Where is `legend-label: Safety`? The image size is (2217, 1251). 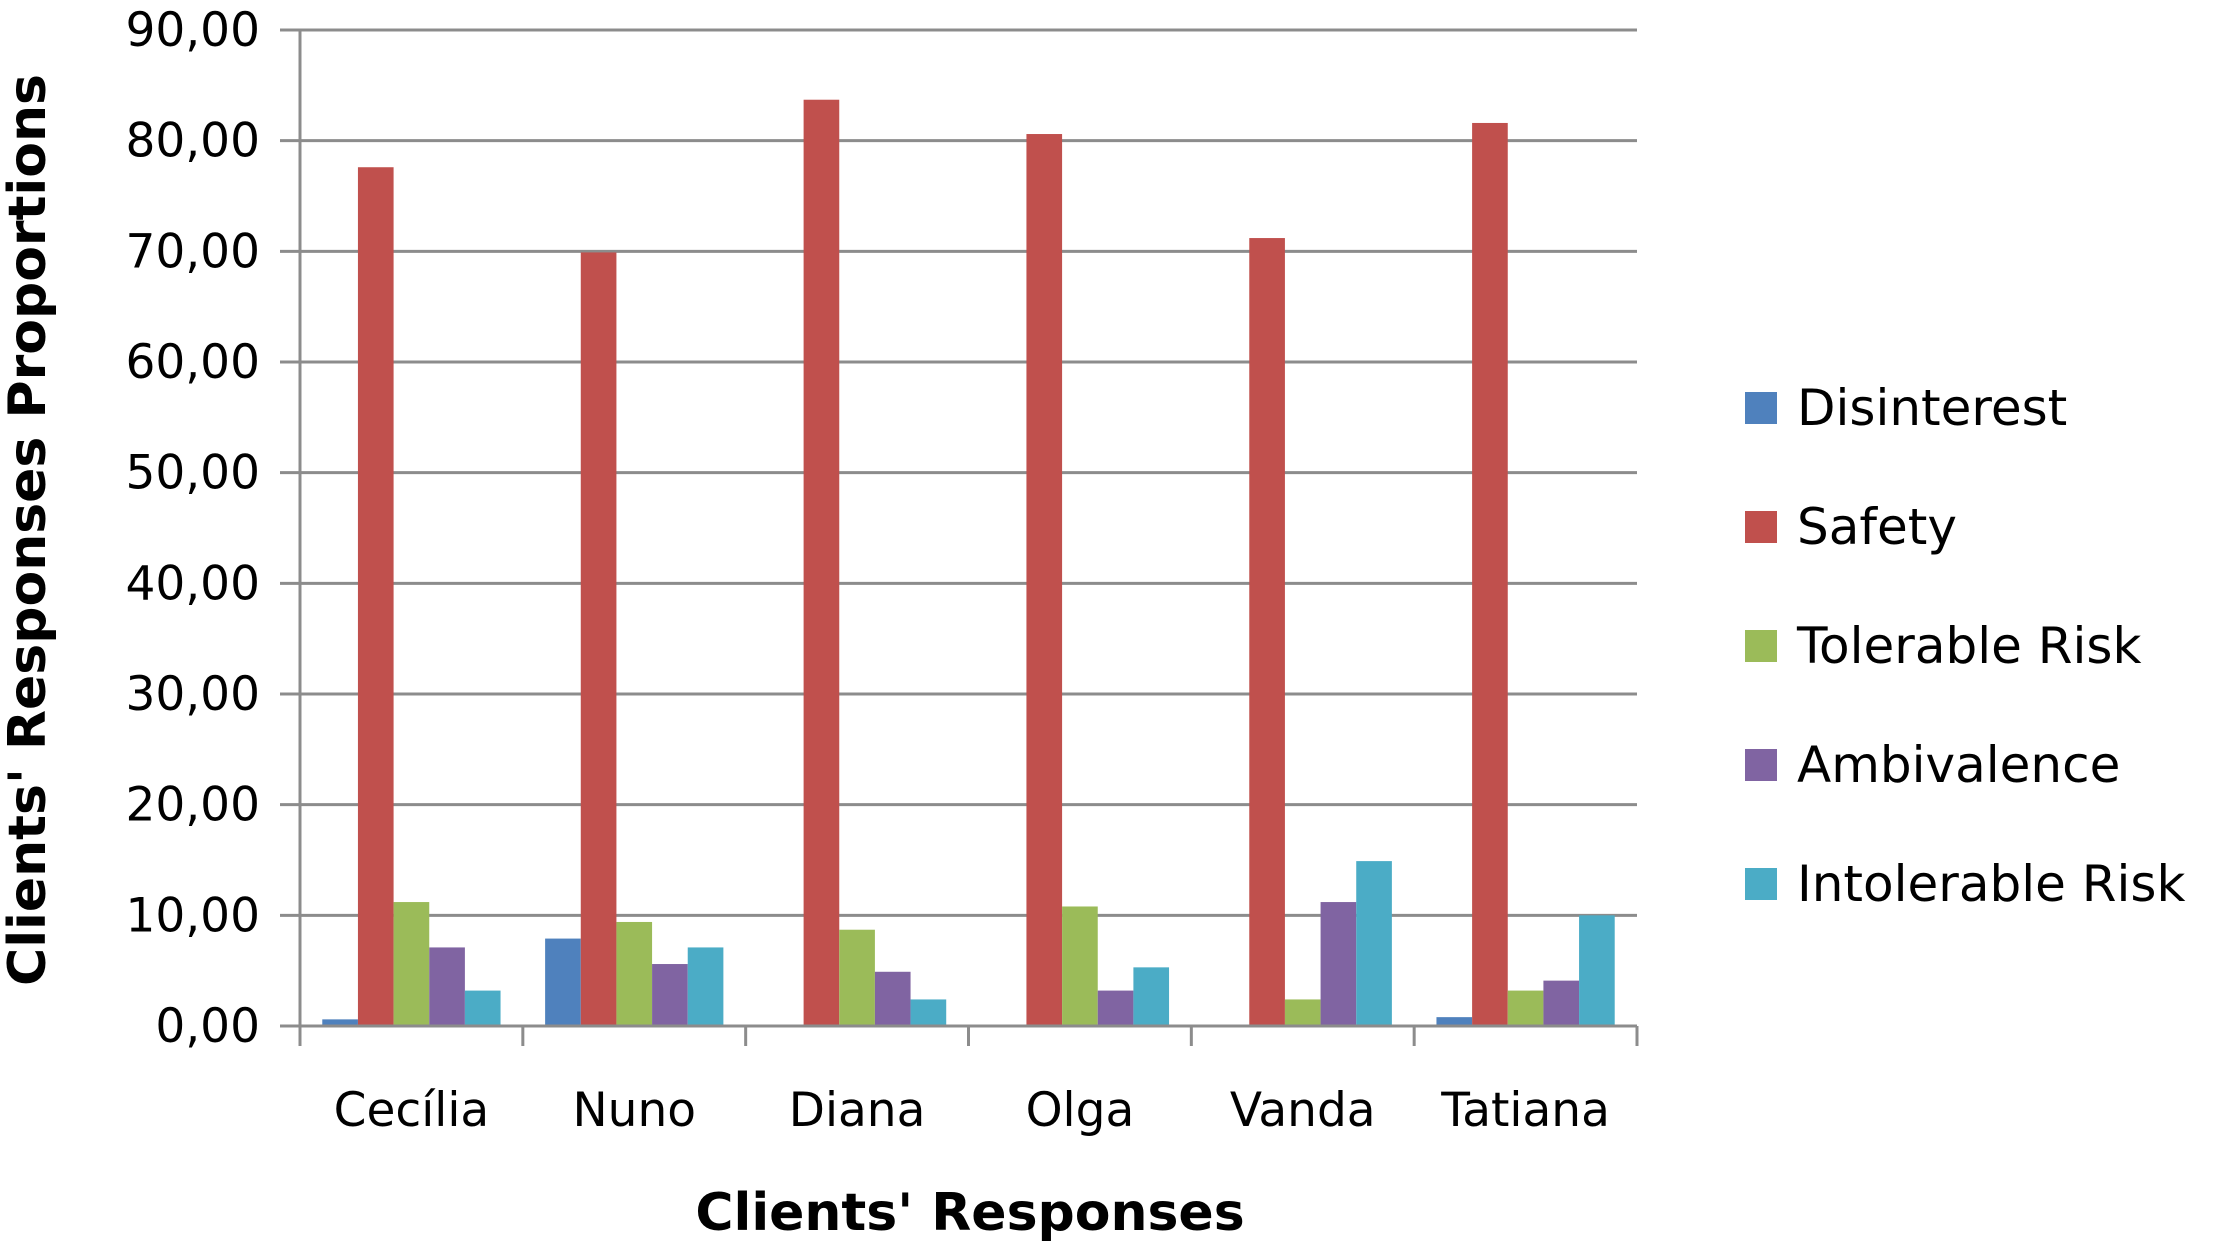
legend-label: Safety is located at coordinates (1877, 527).